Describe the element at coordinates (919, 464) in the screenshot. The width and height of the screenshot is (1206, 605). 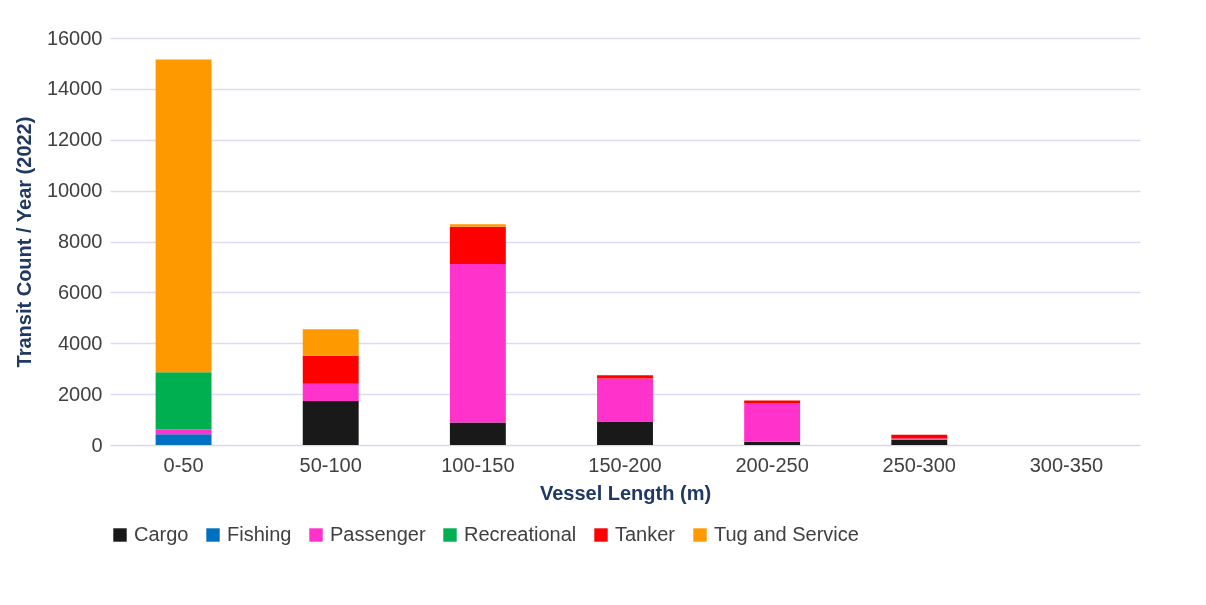
I see `x-tick-label: 250-300` at that location.